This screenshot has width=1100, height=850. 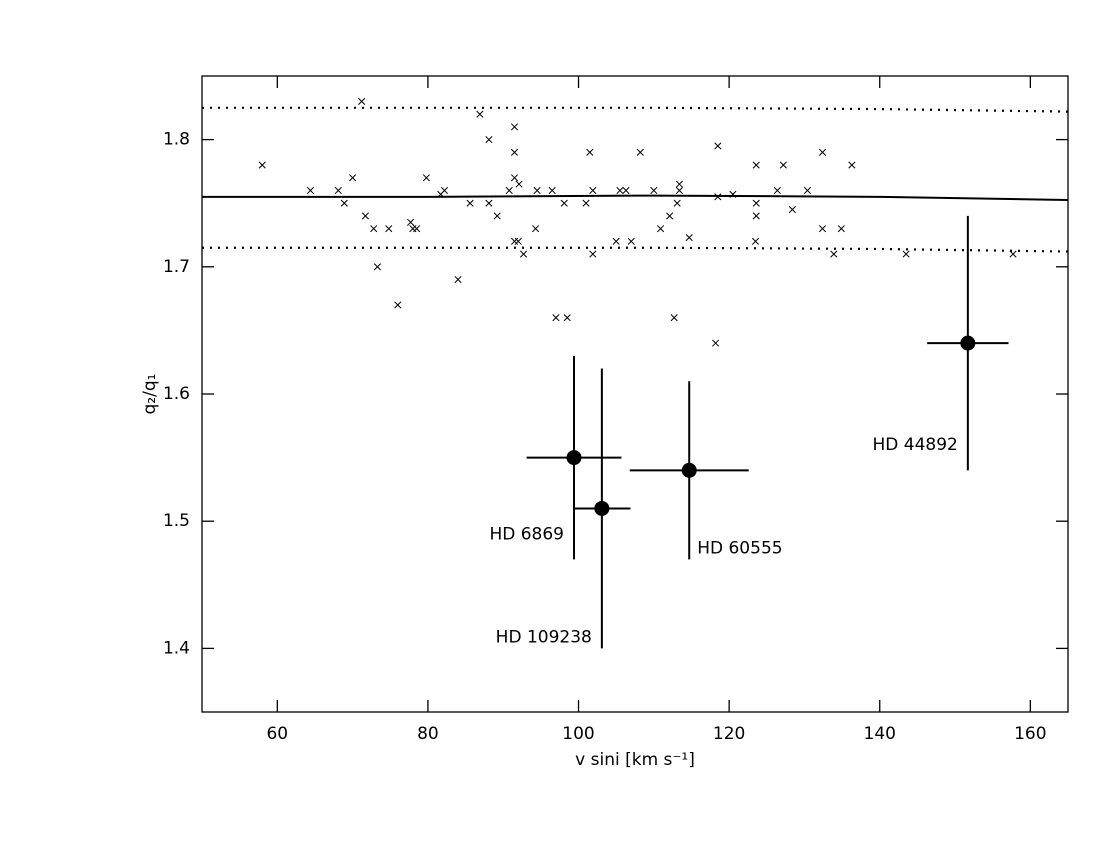 I want to click on star-label: HD 6869, so click(x=526, y=535).